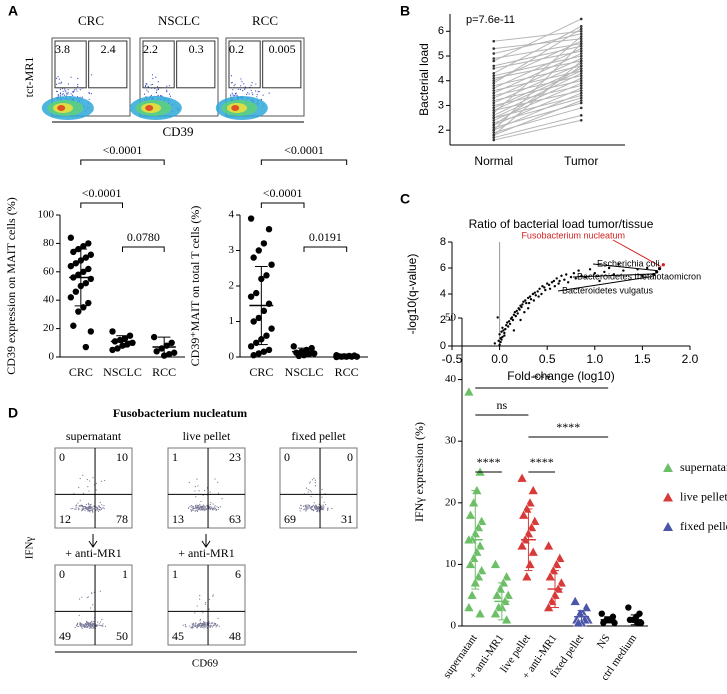 This screenshot has height=694, width=727. Describe the element at coordinates (195, 286) in the screenshot. I see `y-axis-label: CD39⁺MAIT on total T cells (%)` at that location.